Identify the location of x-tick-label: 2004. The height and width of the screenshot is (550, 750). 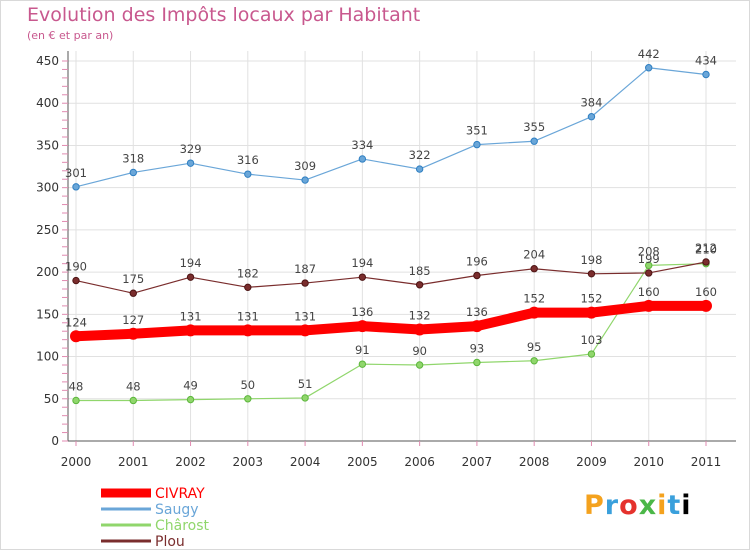
(305, 462).